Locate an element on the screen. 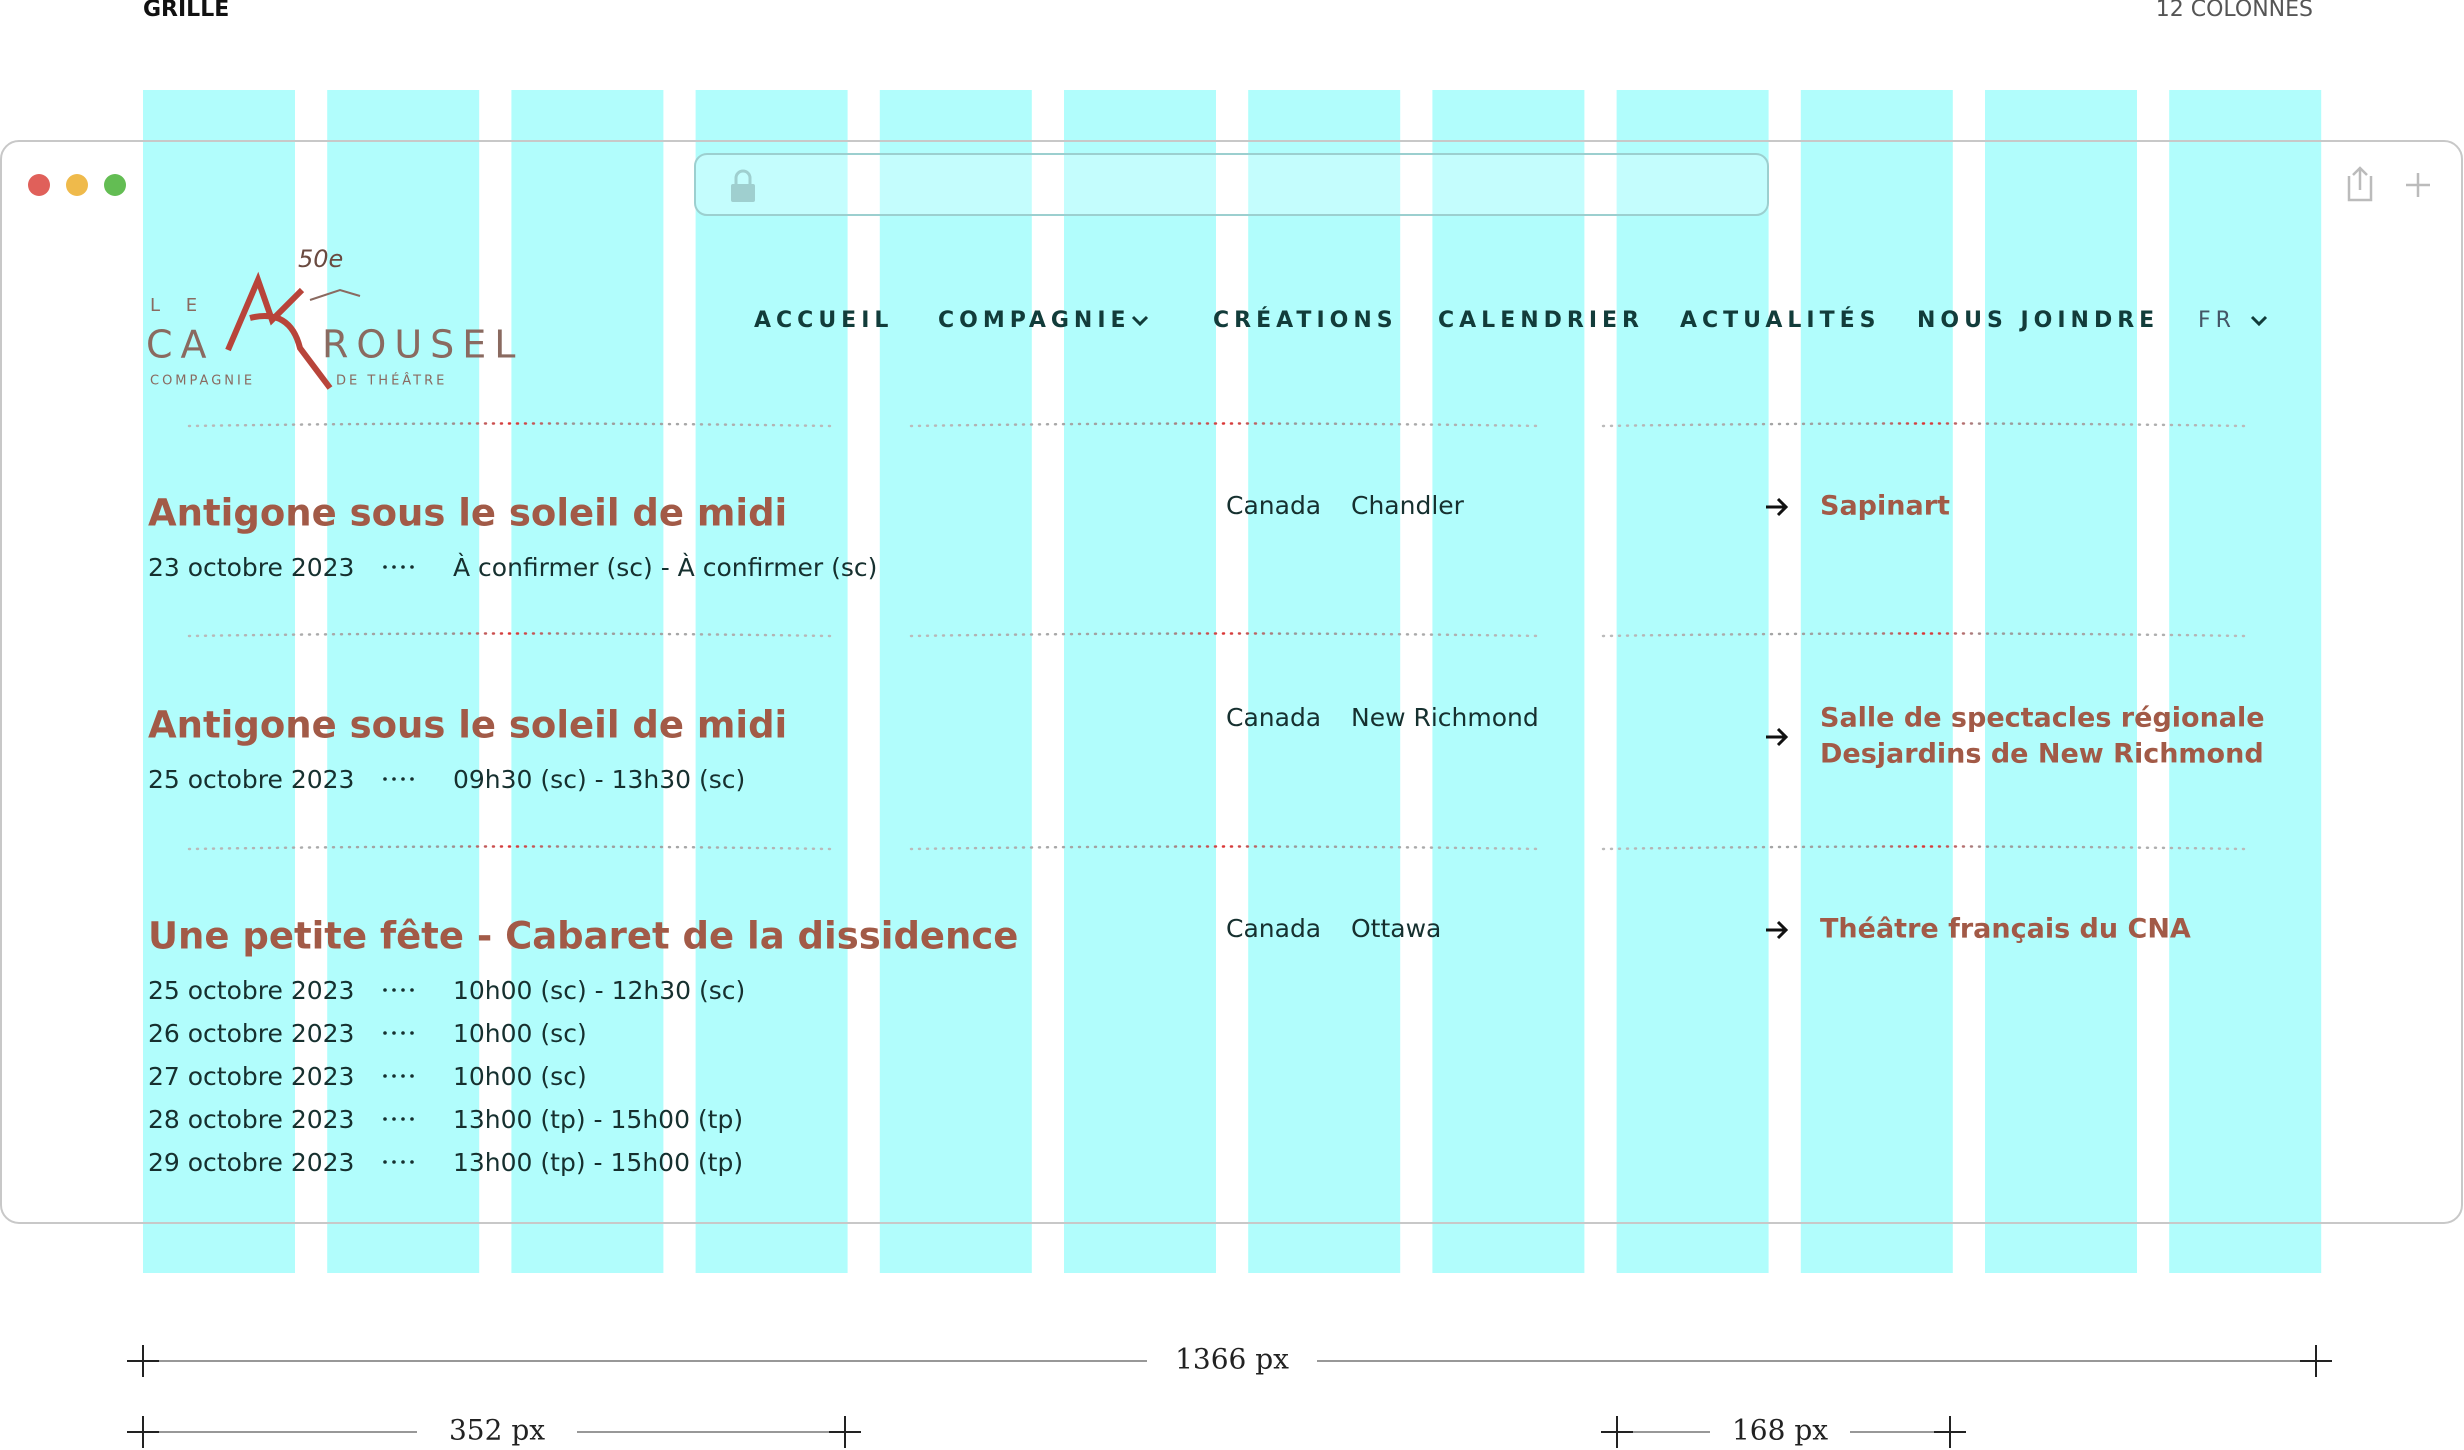  nav-item: ACCUEIL is located at coordinates (823, 320).